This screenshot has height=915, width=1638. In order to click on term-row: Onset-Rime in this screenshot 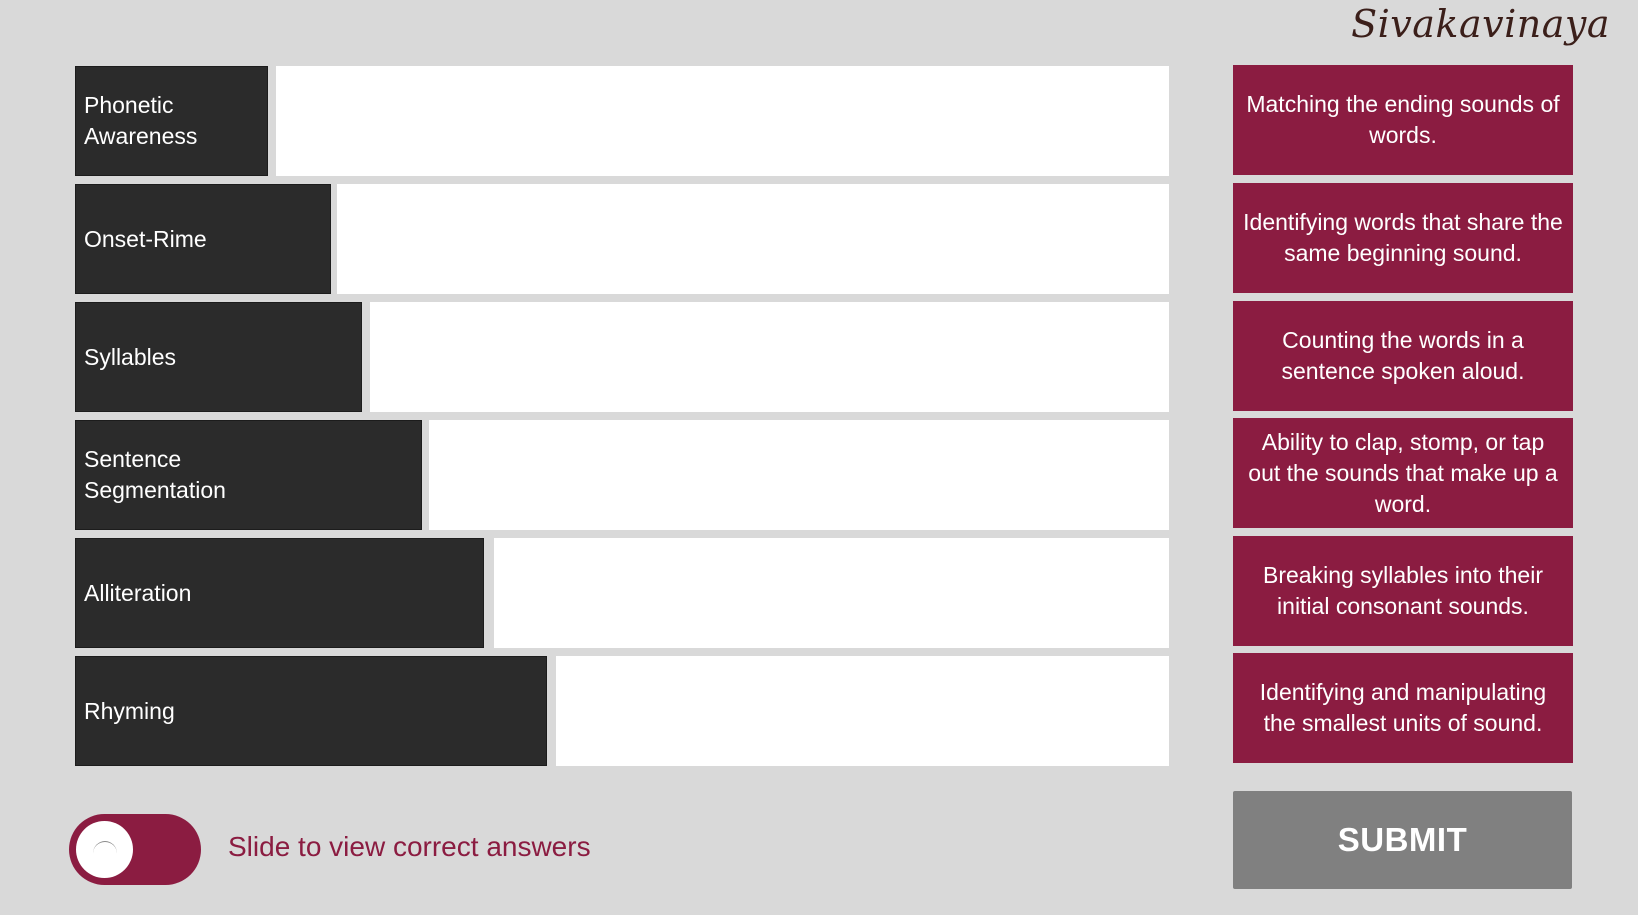, I will do `click(622, 239)`.